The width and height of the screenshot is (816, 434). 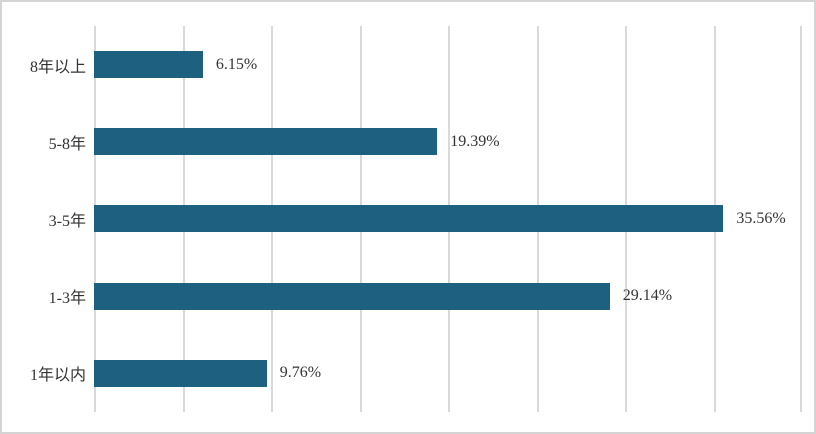 I want to click on category-label: 5-8年, so click(x=67, y=144).